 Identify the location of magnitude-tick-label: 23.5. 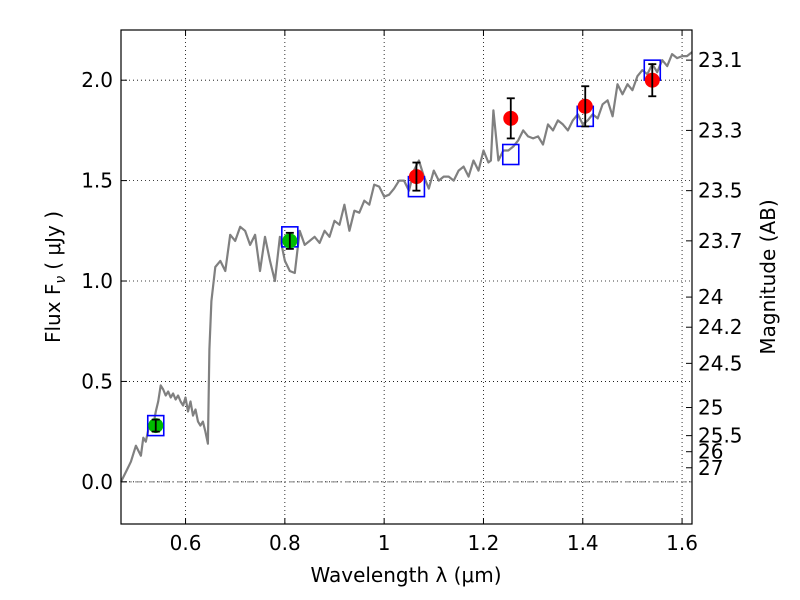
(720, 191).